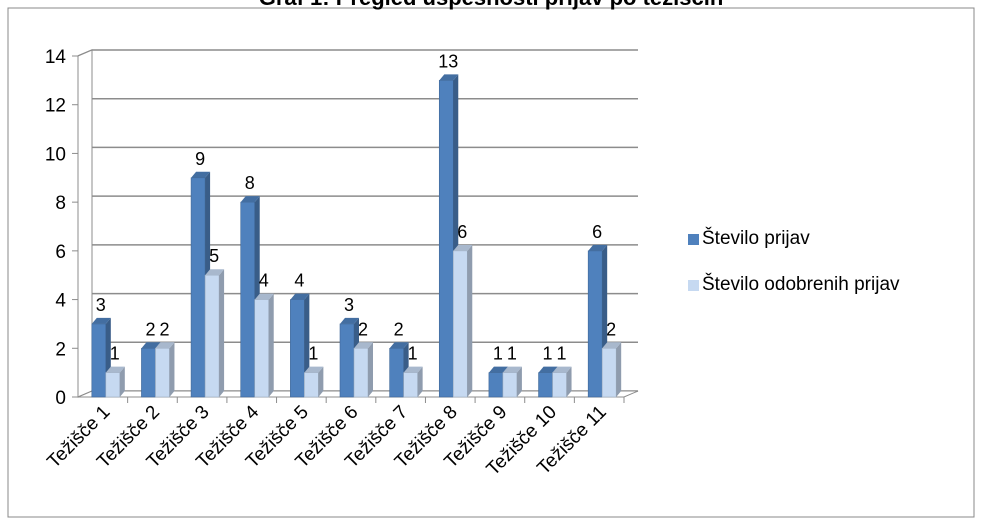  I want to click on y-tick-label: 0, so click(60, 398).